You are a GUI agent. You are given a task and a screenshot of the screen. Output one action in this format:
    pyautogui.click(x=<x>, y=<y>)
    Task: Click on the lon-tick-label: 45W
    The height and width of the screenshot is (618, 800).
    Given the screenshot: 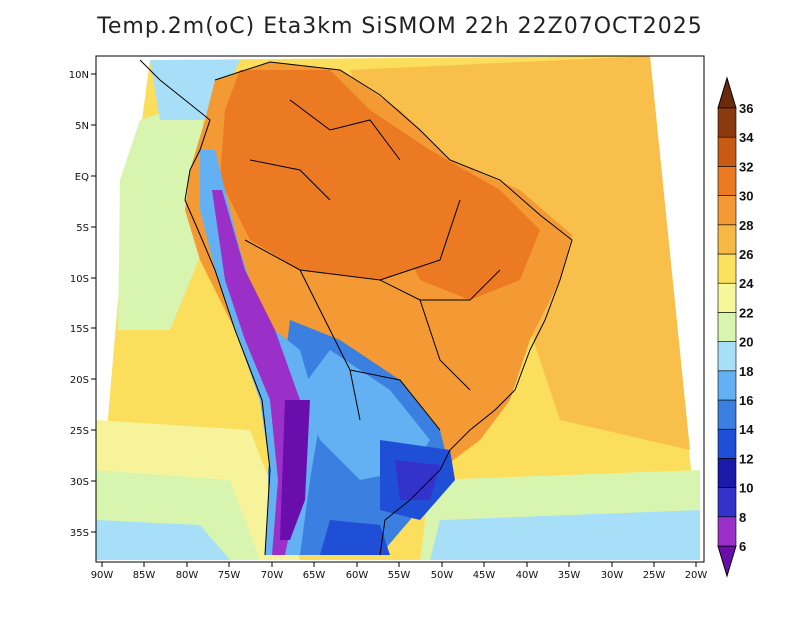 What is the action you would take?
    pyautogui.click(x=484, y=575)
    